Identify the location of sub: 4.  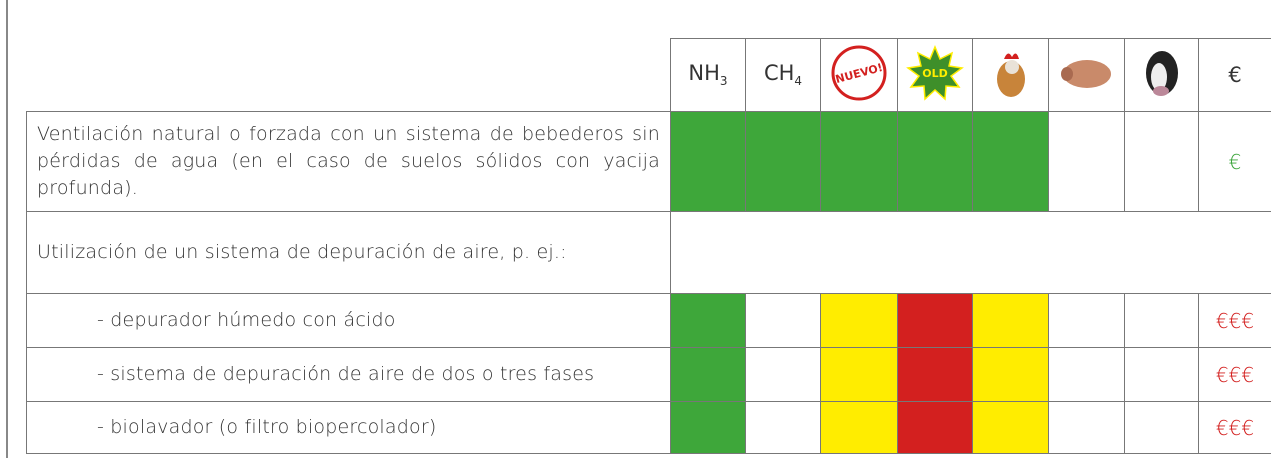
(798, 81).